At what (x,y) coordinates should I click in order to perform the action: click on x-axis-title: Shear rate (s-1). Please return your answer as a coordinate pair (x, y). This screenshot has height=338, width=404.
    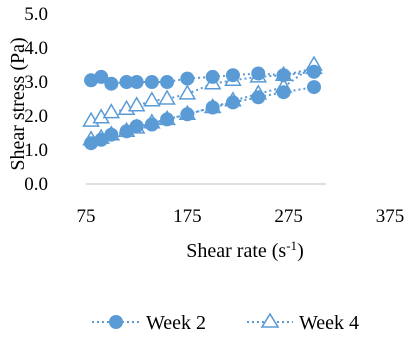
    Looking at the image, I should click on (244, 250).